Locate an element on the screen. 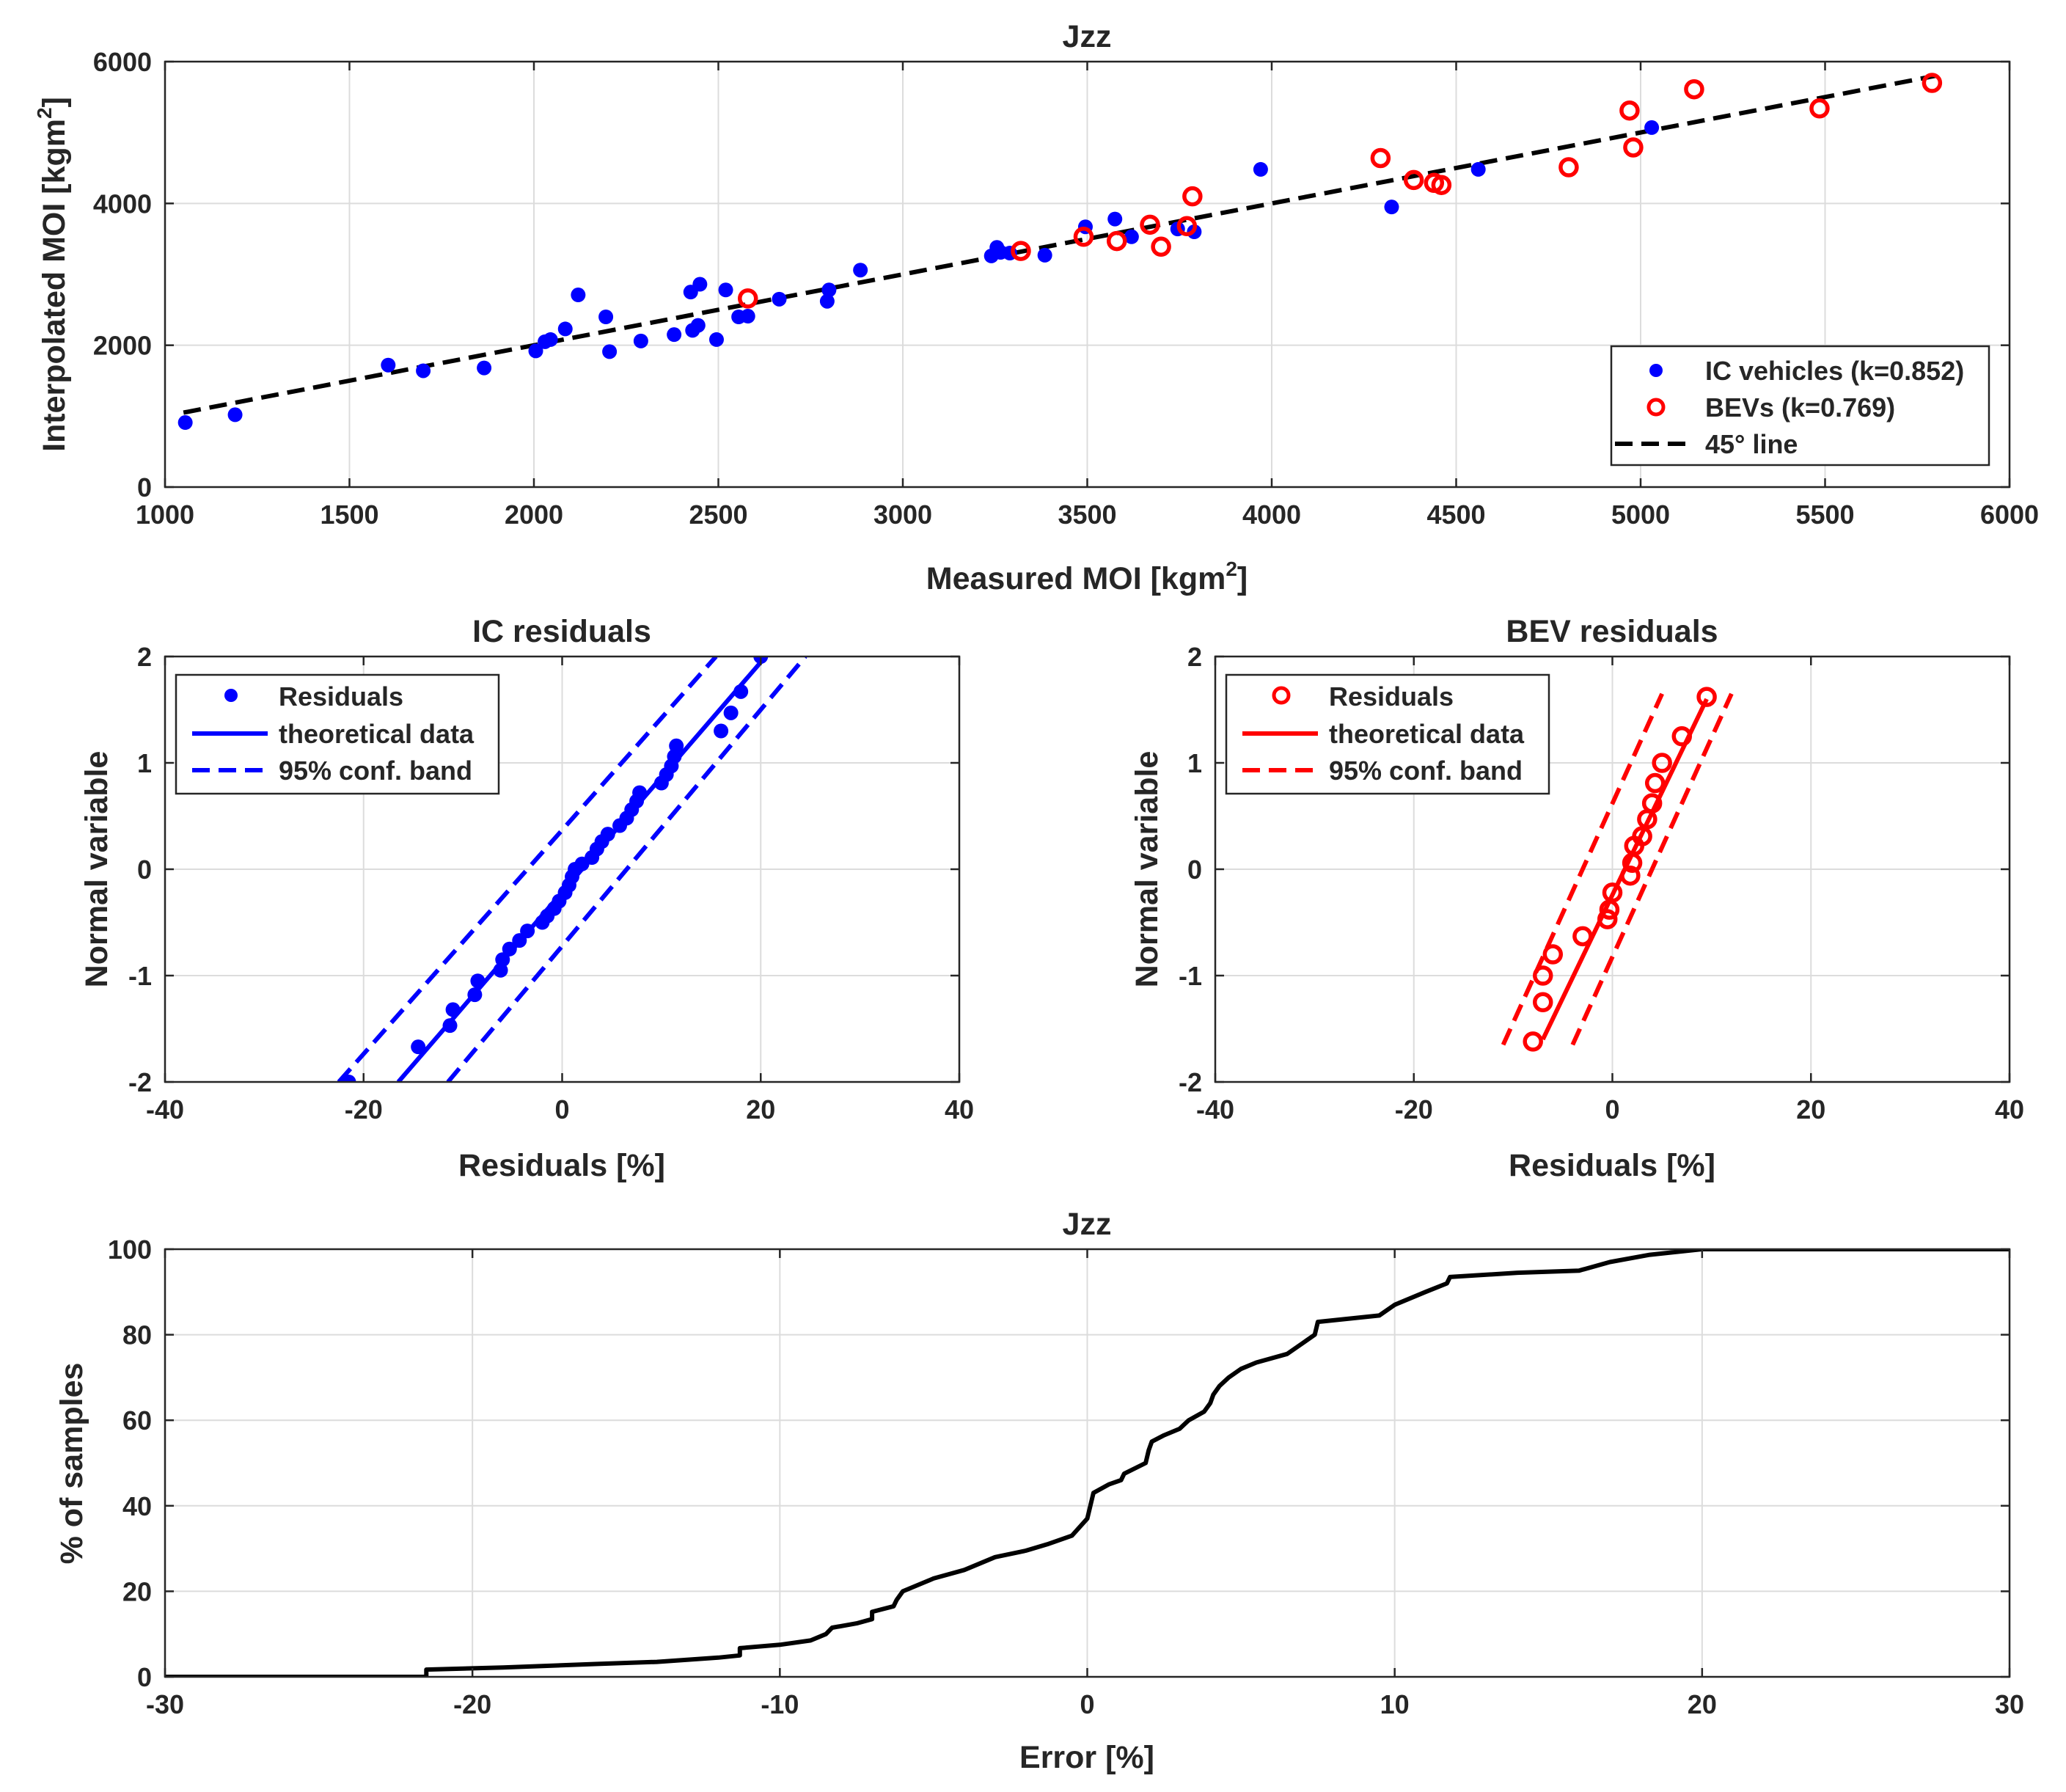 This screenshot has width=2066, height=1792. ic-residuals-x-tick-label: 0 is located at coordinates (561, 1109).